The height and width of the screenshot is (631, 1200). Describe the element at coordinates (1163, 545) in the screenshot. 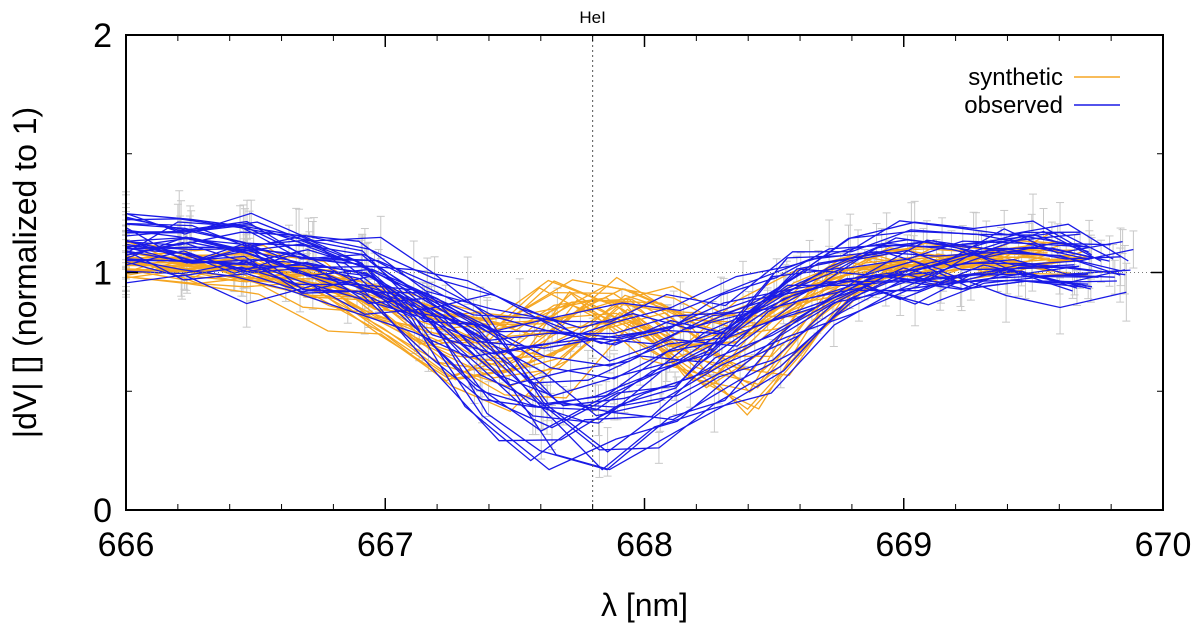

I see `x-tick-label: 670` at that location.